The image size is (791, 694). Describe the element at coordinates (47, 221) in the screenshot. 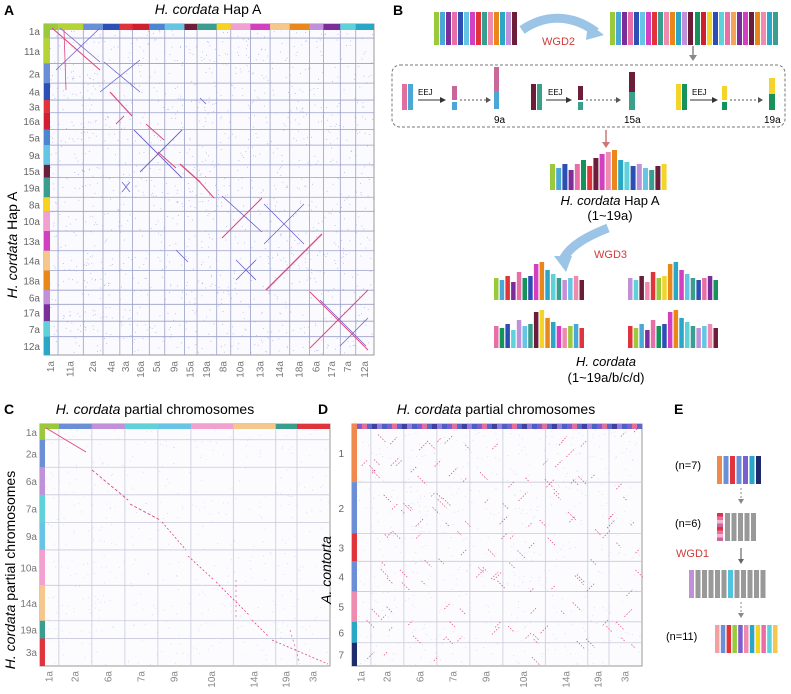

I see `color-bar-left` at that location.